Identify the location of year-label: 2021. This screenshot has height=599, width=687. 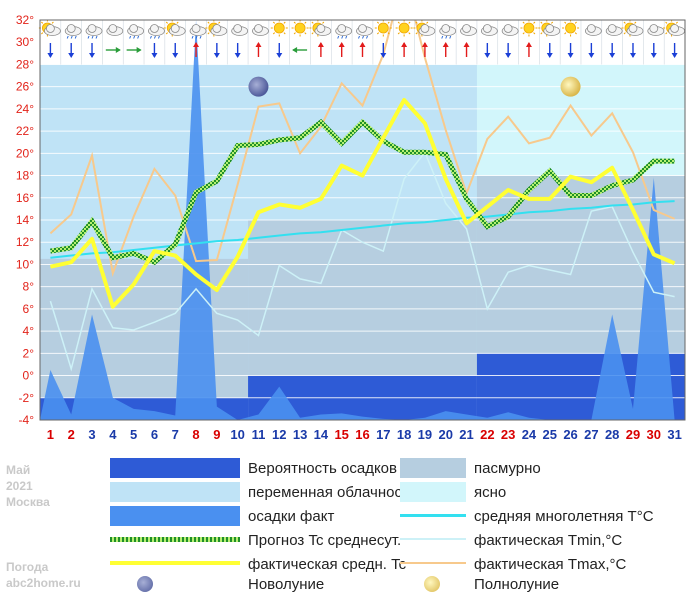
(19, 486).